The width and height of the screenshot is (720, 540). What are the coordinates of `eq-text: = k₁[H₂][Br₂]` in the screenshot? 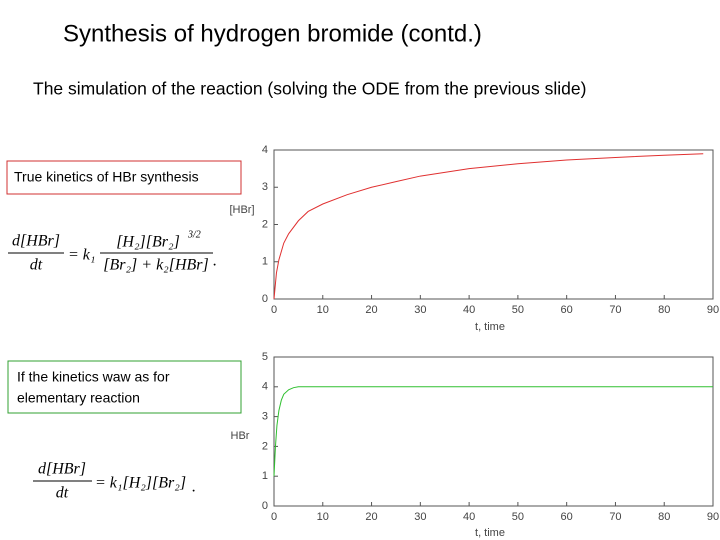 It's located at (140, 483).